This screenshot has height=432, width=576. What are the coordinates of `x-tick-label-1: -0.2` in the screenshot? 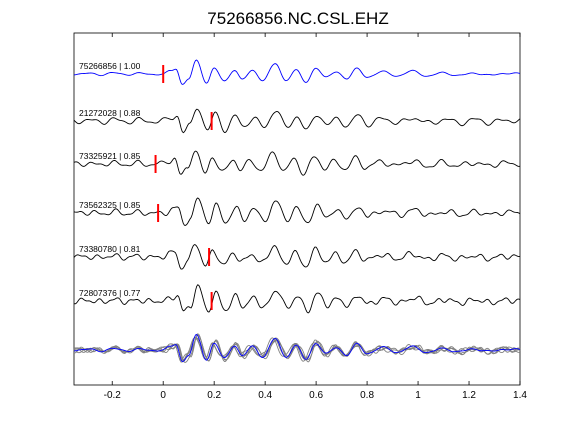 It's located at (113, 395).